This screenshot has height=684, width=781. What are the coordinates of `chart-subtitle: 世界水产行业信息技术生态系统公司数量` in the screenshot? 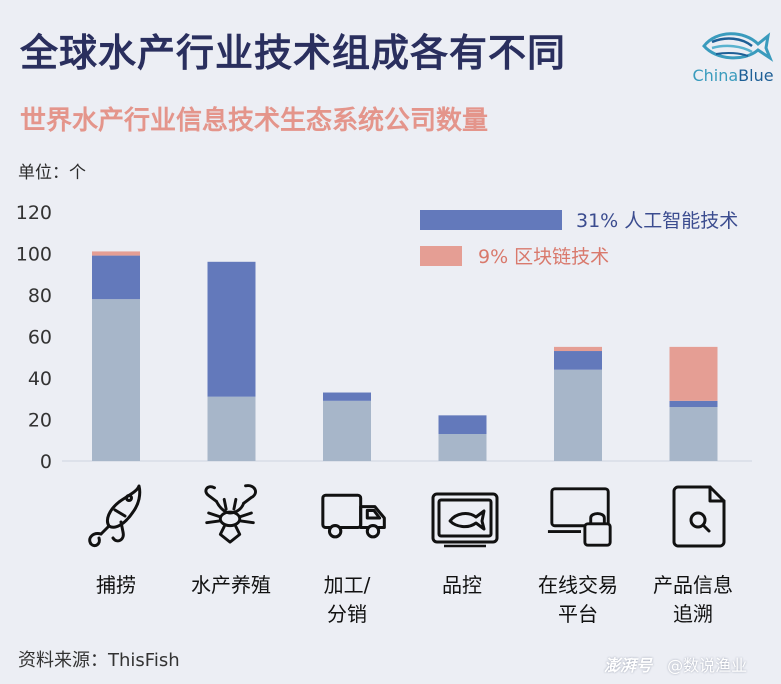 It's located at (254, 121).